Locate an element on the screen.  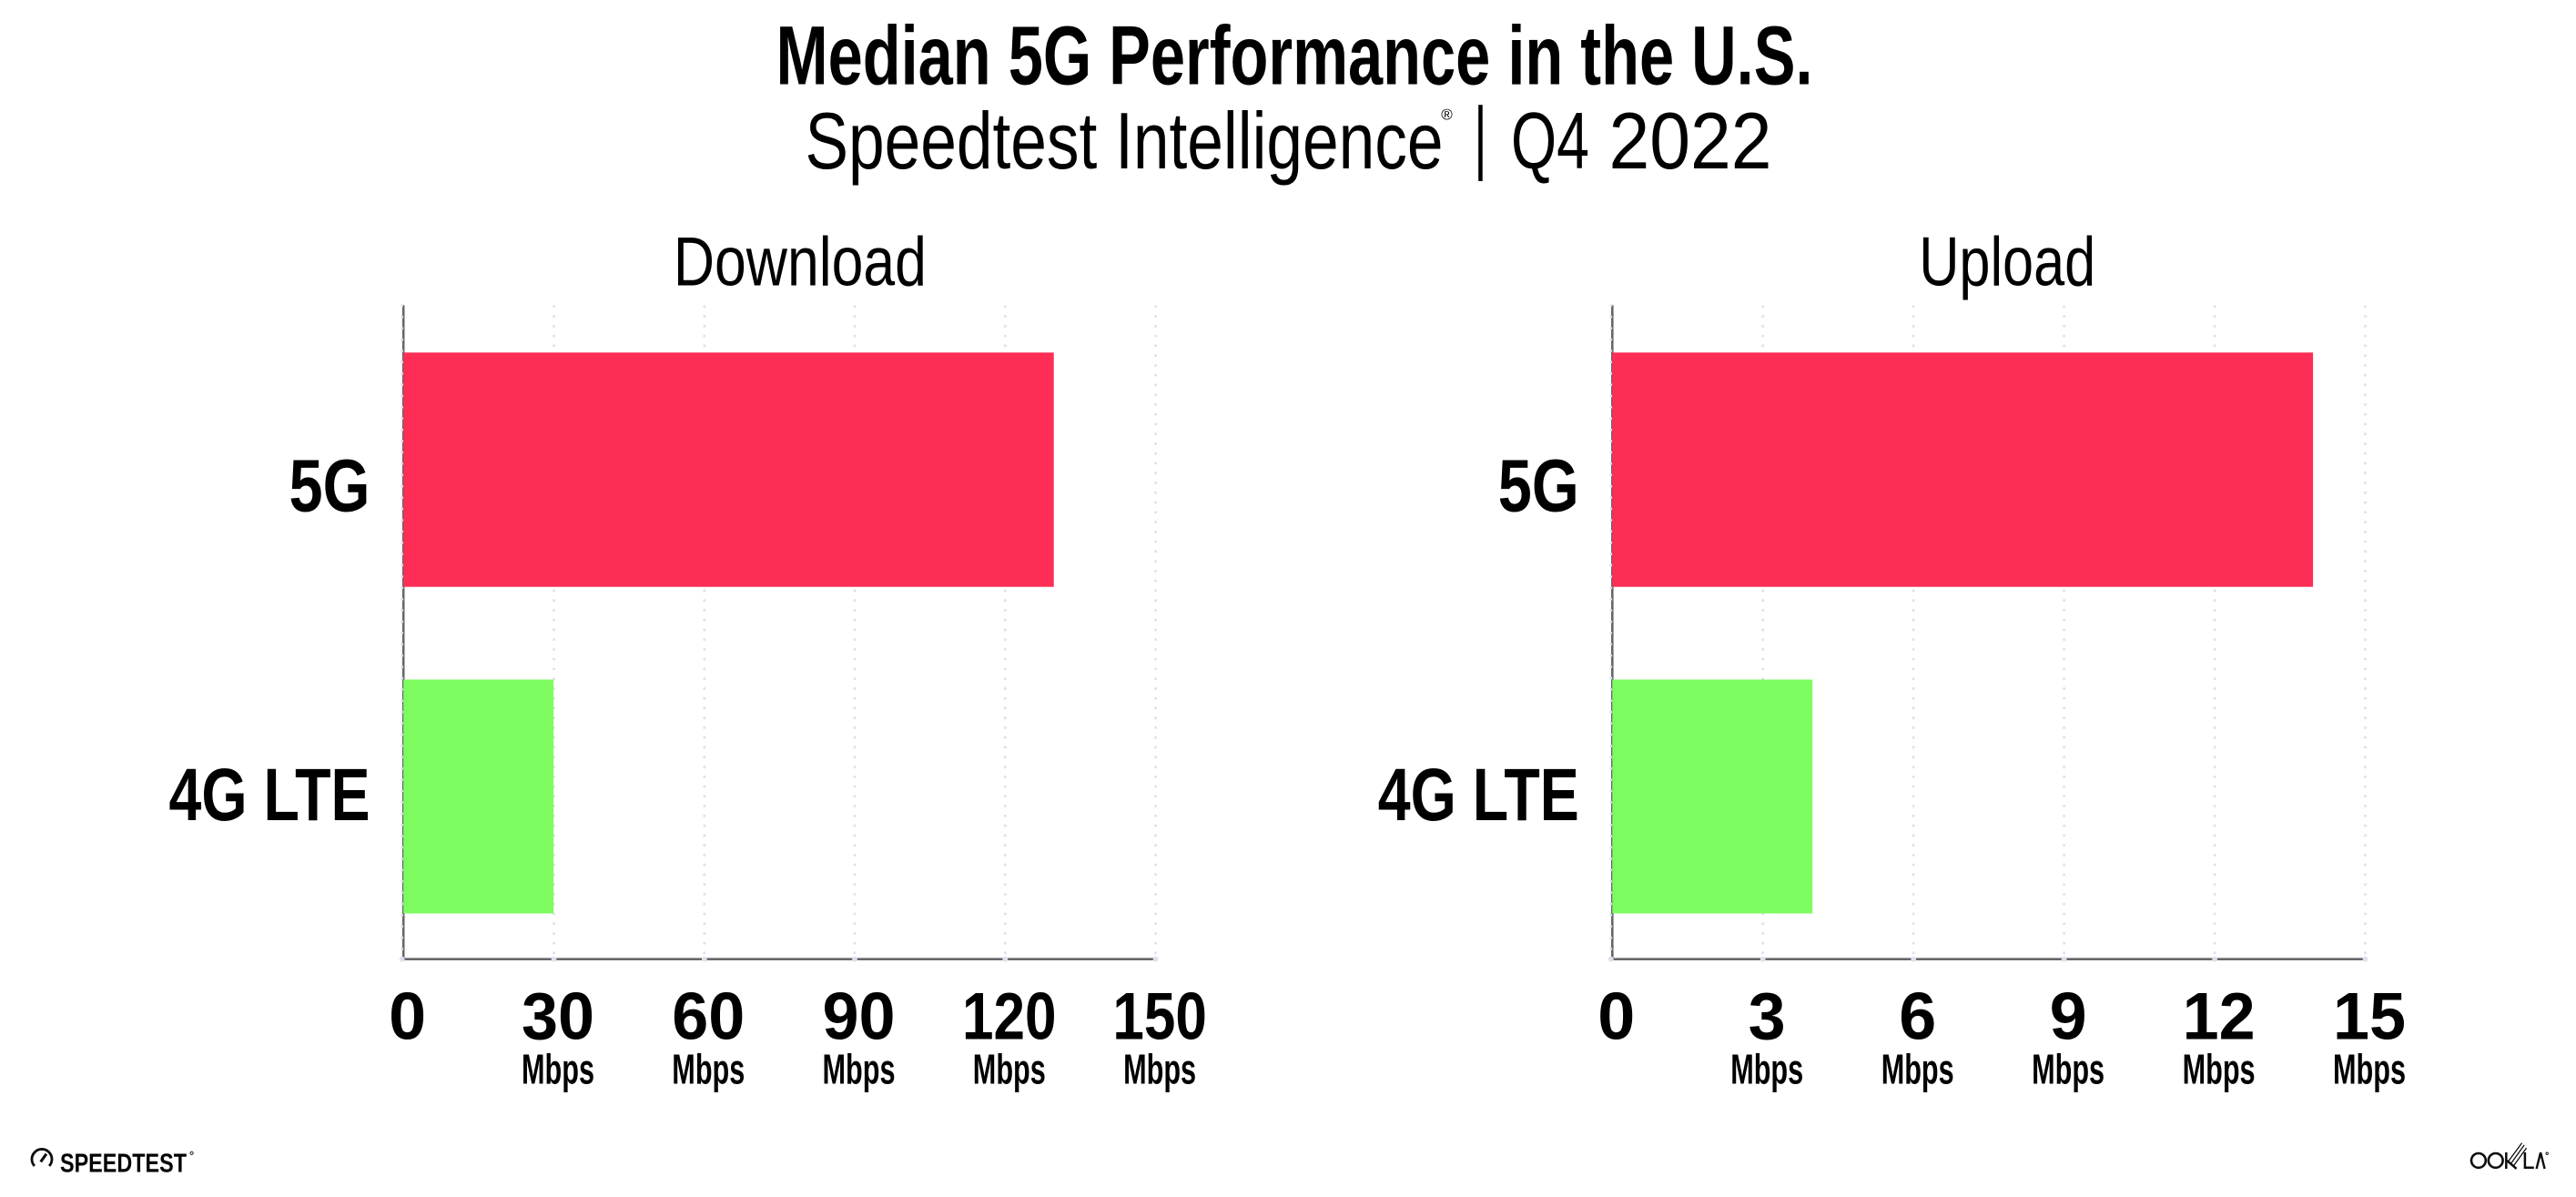
svg-text: 12 is located at coordinates (2219, 1016).